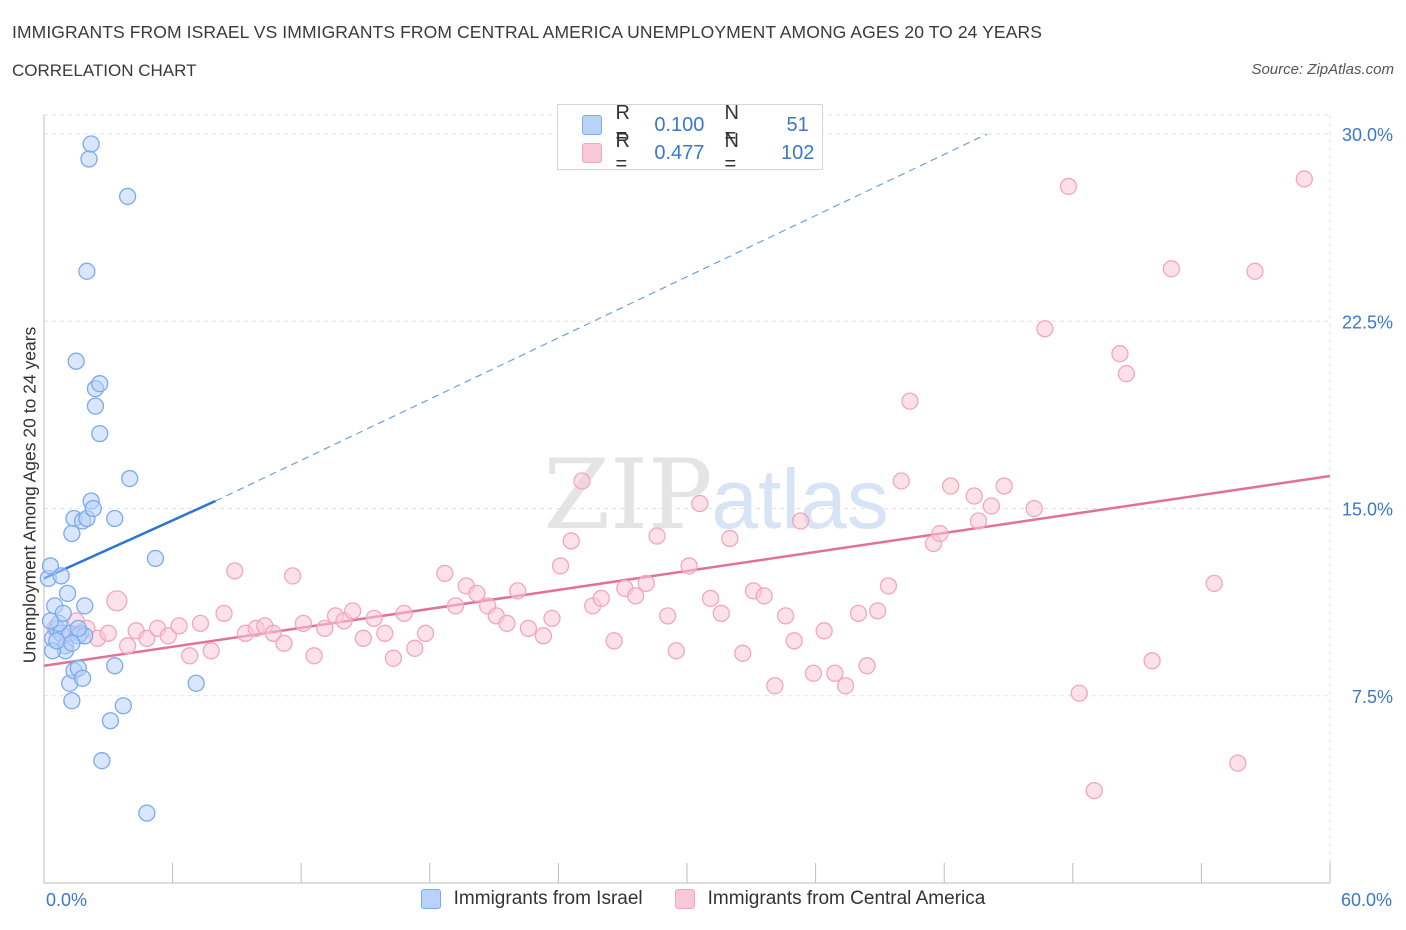 The width and height of the screenshot is (1406, 930). Describe the element at coordinates (104, 70) in the screenshot. I see `chart-subtitle: CORRELATION CHART` at that location.